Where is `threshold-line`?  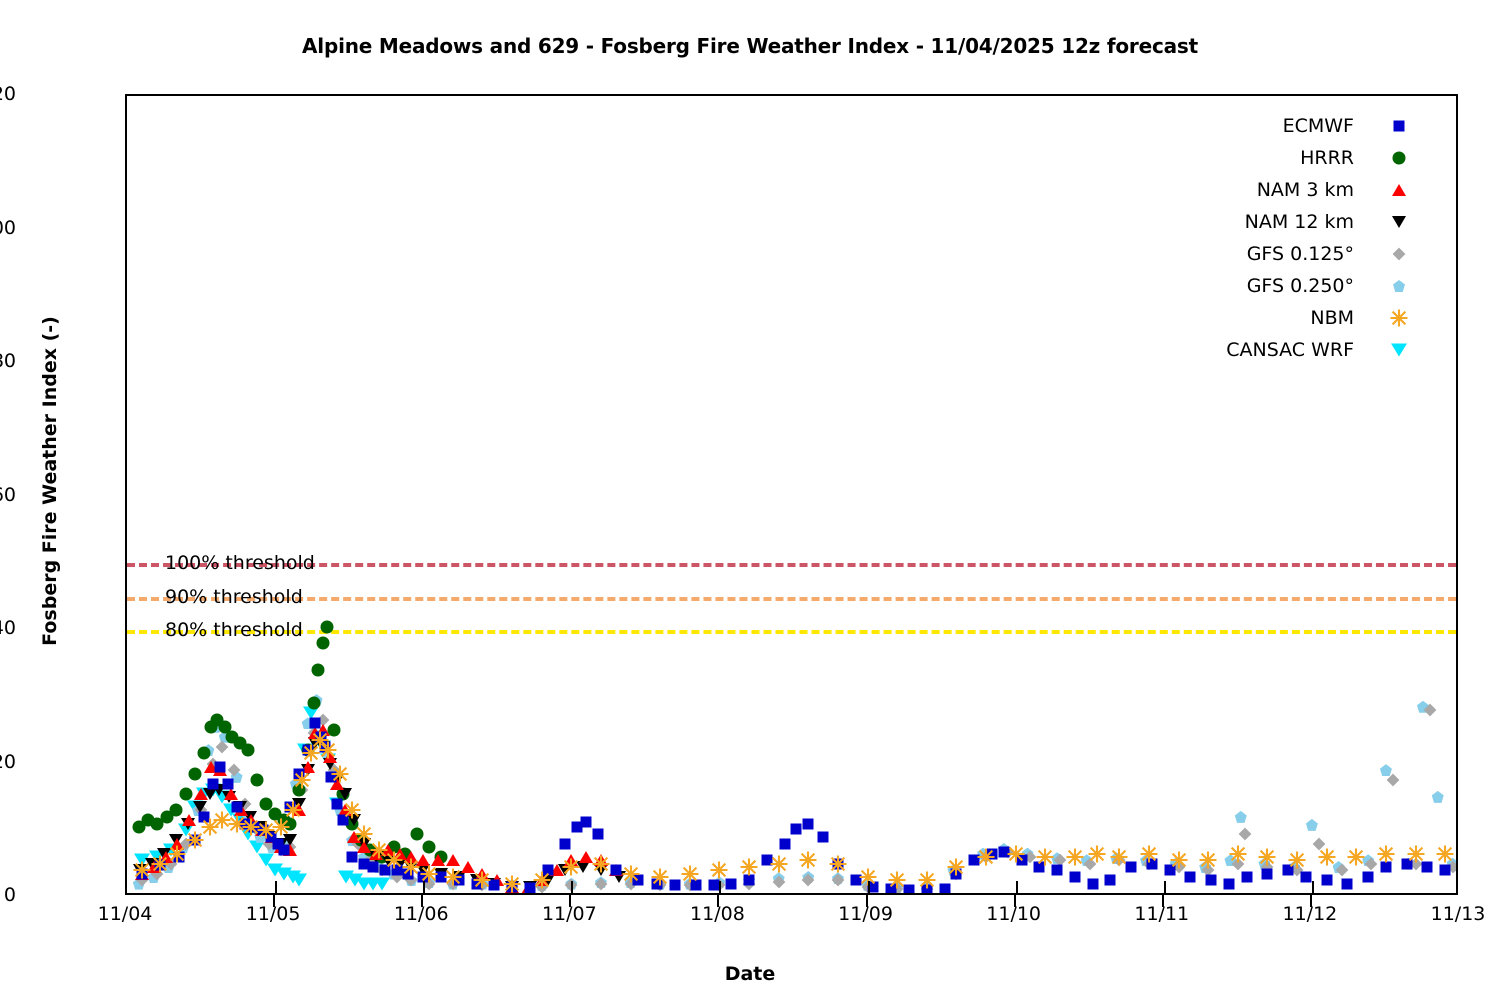
threshold-line is located at coordinates (791, 565).